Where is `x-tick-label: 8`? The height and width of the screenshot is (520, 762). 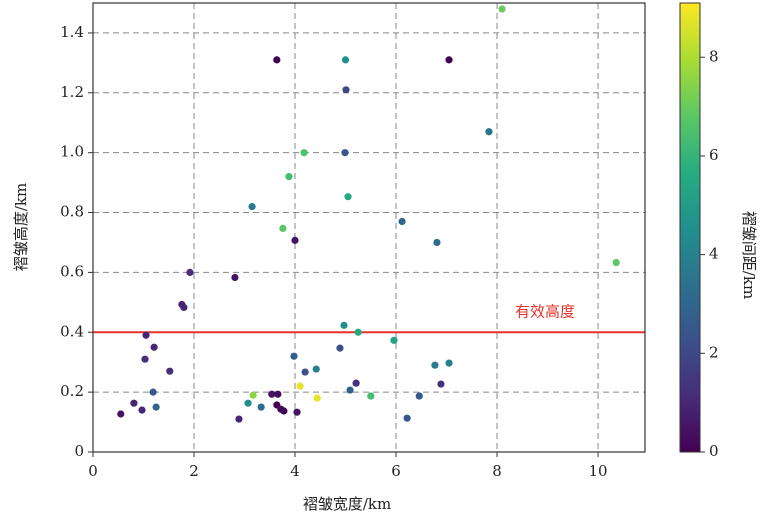 x-tick-label: 8 is located at coordinates (497, 471).